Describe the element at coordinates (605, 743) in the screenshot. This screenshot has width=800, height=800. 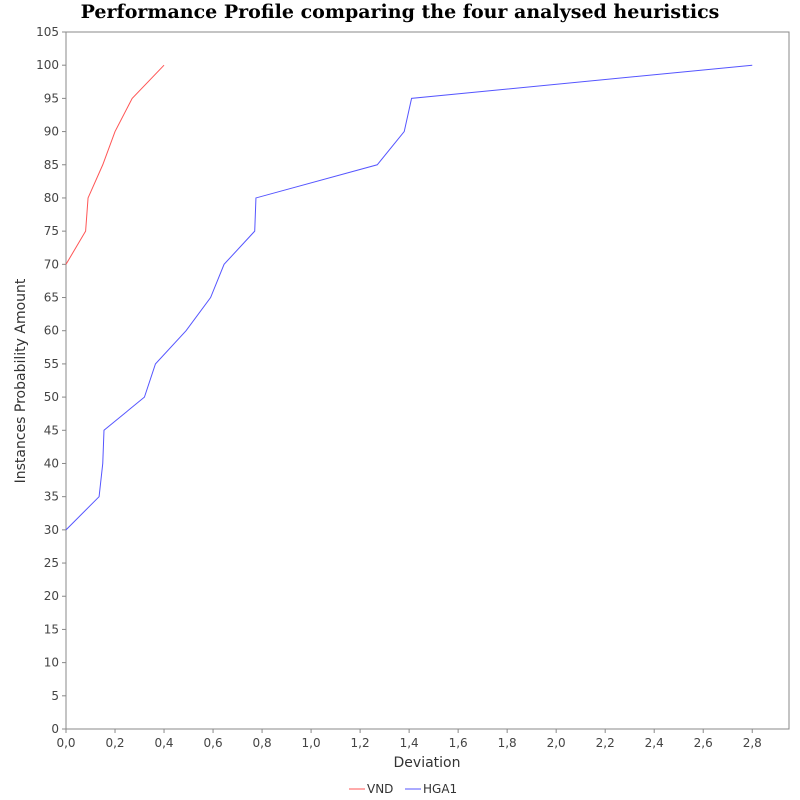
I see `x-tick-label: 2,2` at that location.